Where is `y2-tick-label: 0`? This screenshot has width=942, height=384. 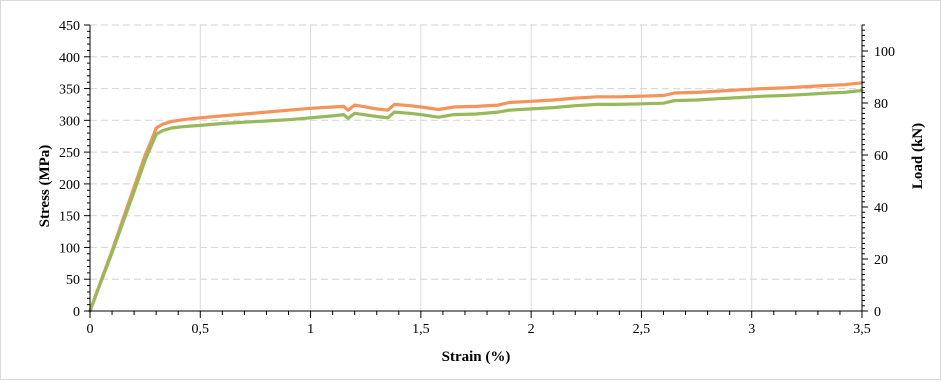
y2-tick-label: 0 is located at coordinates (877, 312).